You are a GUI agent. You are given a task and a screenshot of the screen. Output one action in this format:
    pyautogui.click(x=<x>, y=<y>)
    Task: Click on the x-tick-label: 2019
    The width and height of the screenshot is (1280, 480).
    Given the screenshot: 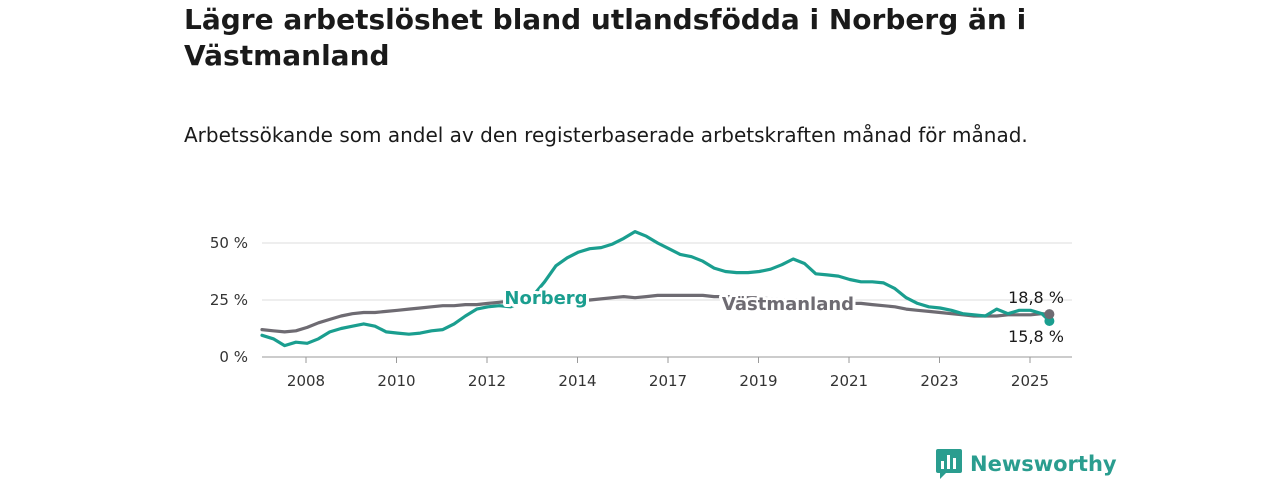 What is the action you would take?
    pyautogui.click(x=758, y=381)
    